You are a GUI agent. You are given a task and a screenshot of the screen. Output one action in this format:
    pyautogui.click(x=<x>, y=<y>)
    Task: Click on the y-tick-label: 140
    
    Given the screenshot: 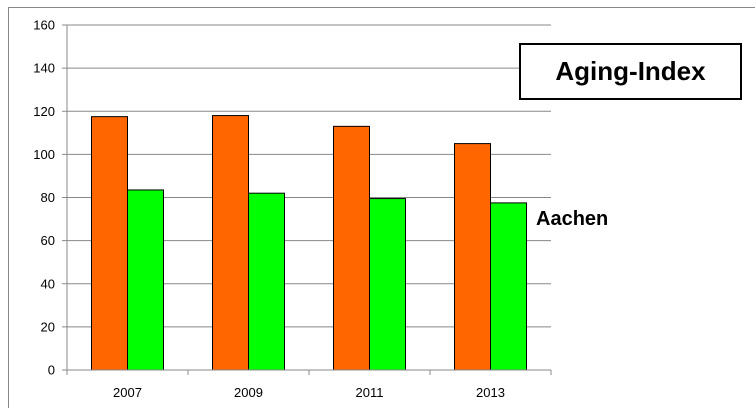 What is the action you would take?
    pyautogui.click(x=44, y=68)
    